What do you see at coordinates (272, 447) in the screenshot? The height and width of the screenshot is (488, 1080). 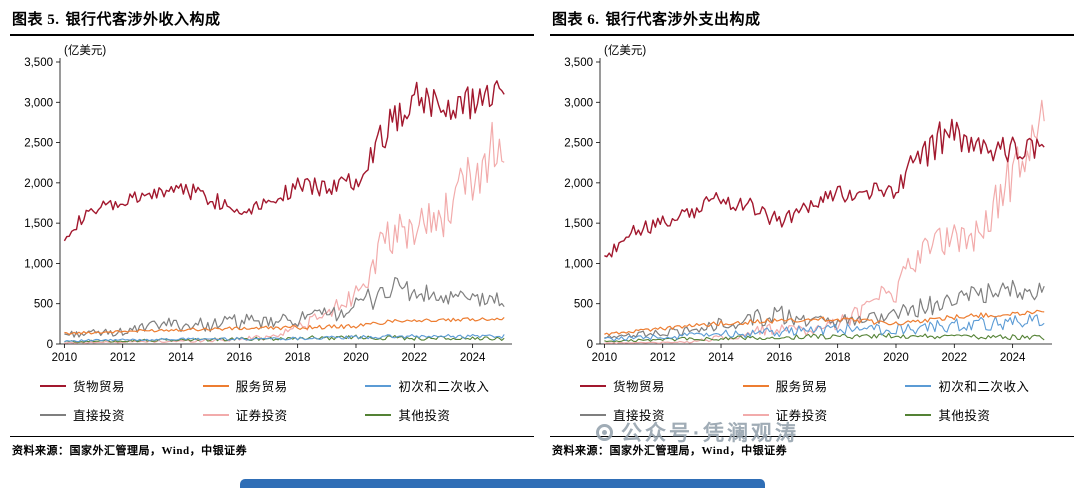 I see `source-note-income: 资料来源：国家外汇管理局，Wind，中银证券` at bounding box center [272, 447].